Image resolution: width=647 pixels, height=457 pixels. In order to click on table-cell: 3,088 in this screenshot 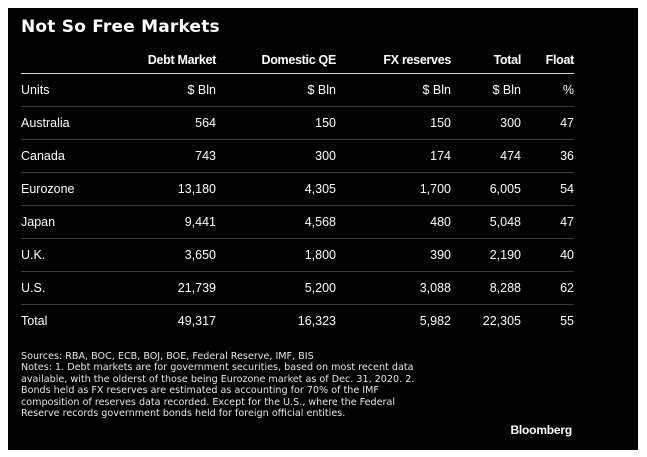, I will do `click(393, 288)`.